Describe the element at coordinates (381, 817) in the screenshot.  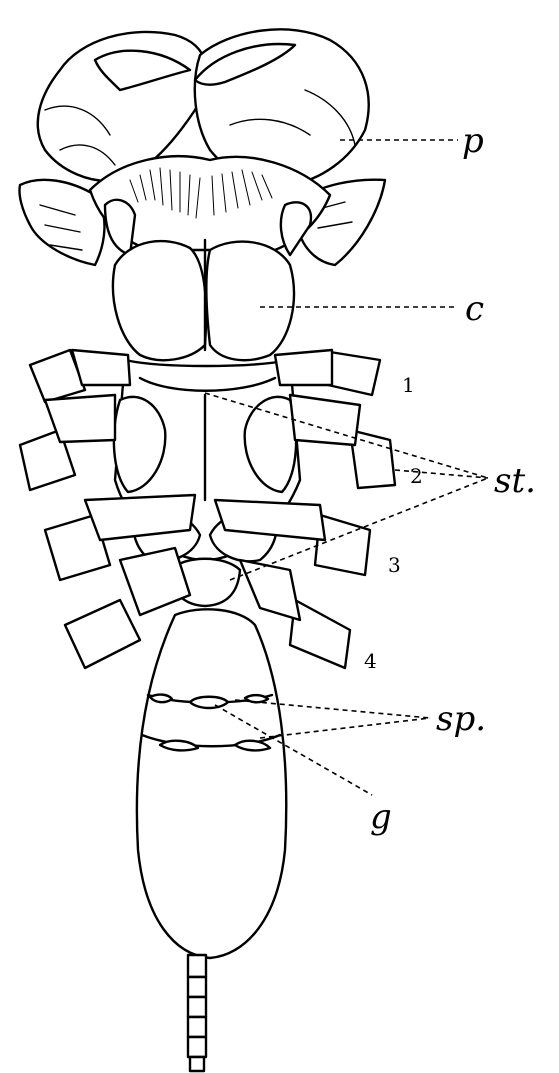
I see `label-g: g` at that location.